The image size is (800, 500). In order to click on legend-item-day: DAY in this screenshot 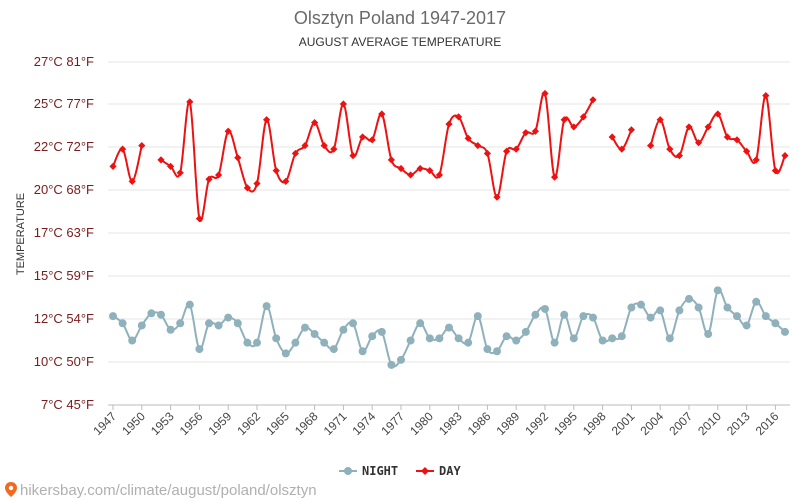, I will do `click(438, 471)`.